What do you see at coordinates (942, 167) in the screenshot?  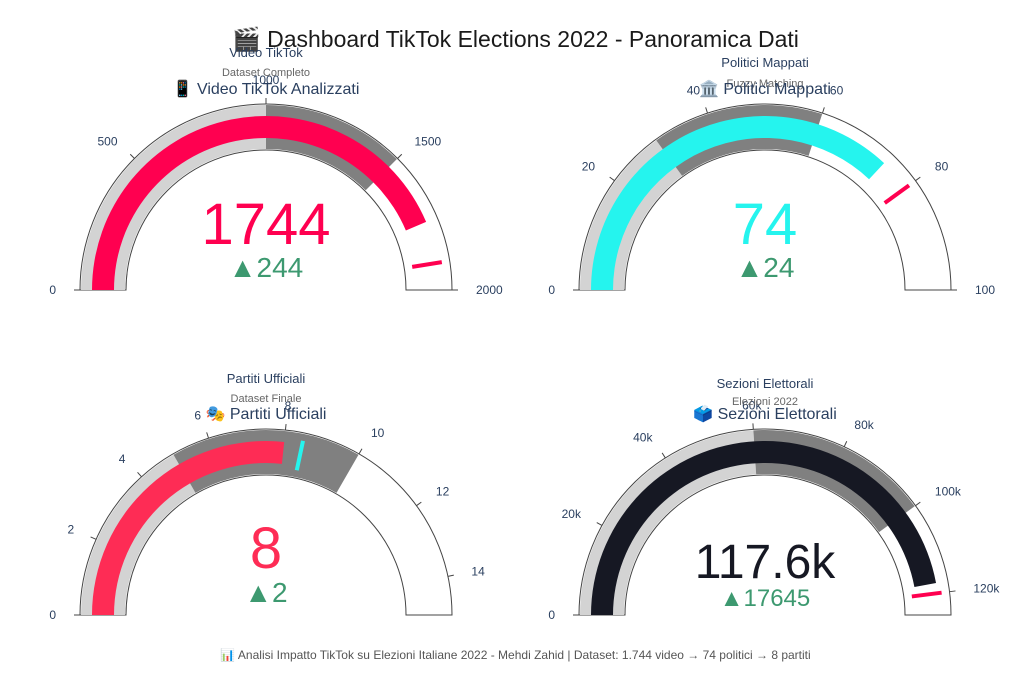 I see `gauge-2-tick-label: 80` at bounding box center [942, 167].